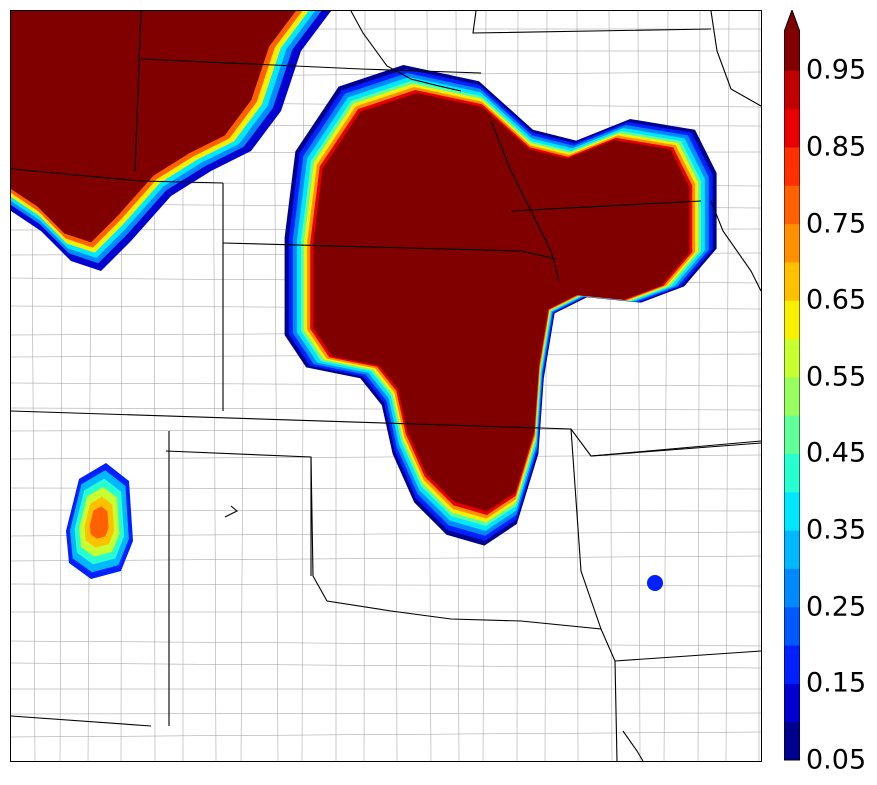  I want to click on colorbar-tick-label: 0.05, so click(836, 760).